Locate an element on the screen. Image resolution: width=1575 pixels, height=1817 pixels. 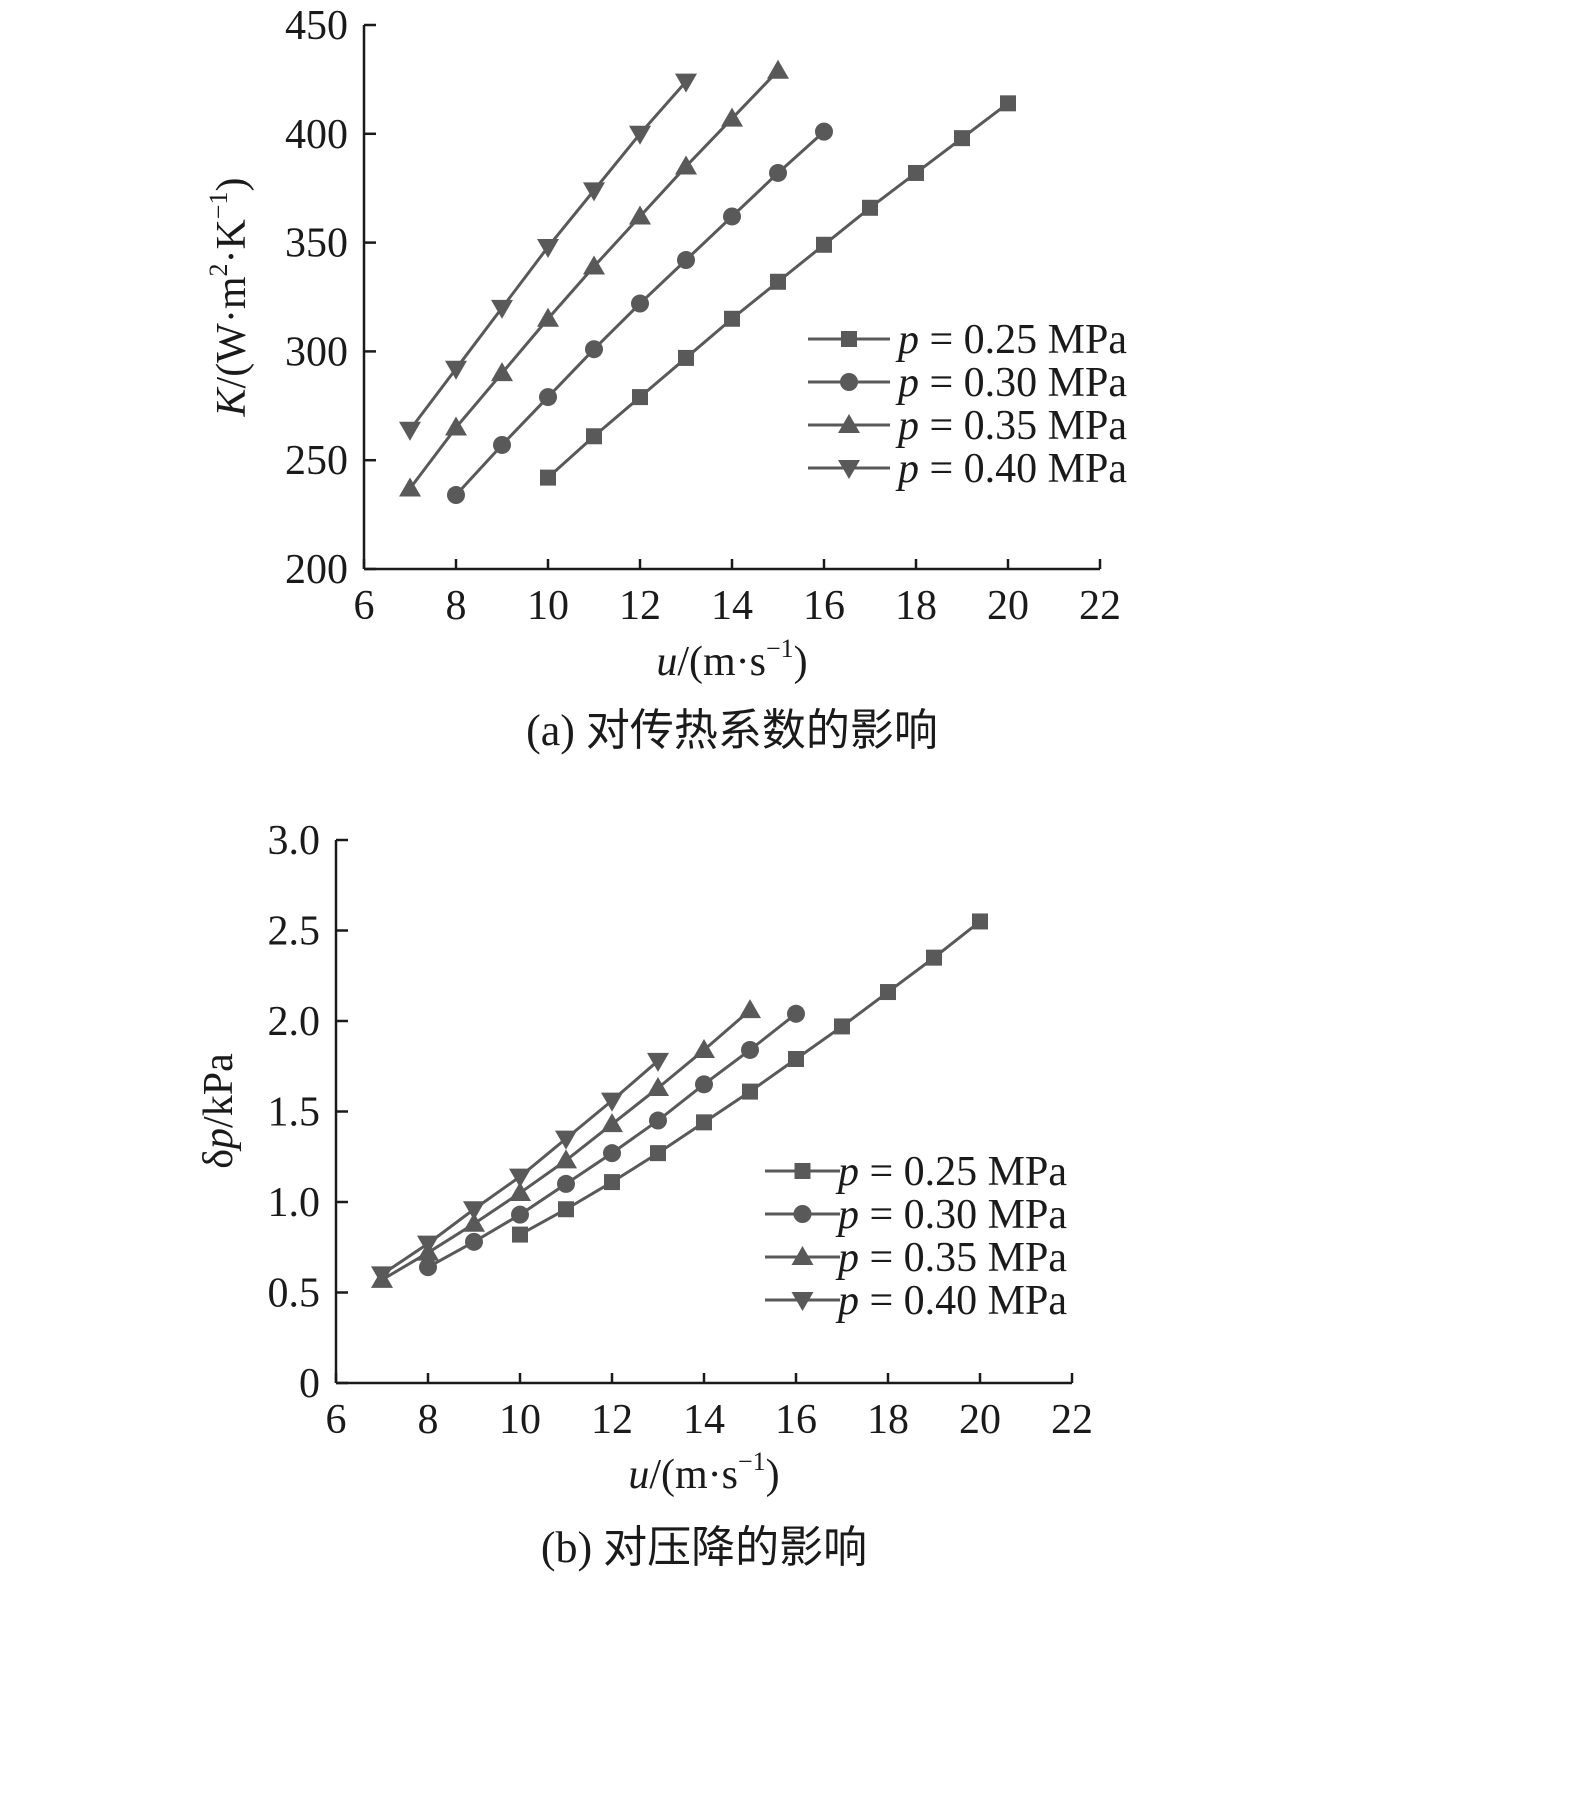
chart-a-legend-label-1: p = 0.25 MPa is located at coordinates (1011, 340).